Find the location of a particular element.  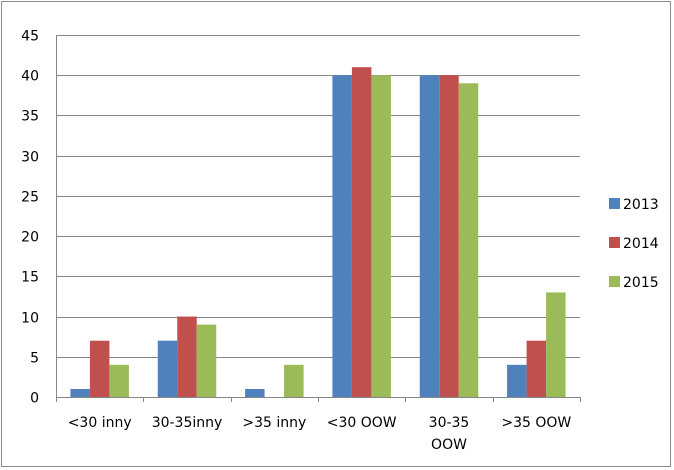

y-tick-label-35: 35 is located at coordinates (30, 117).